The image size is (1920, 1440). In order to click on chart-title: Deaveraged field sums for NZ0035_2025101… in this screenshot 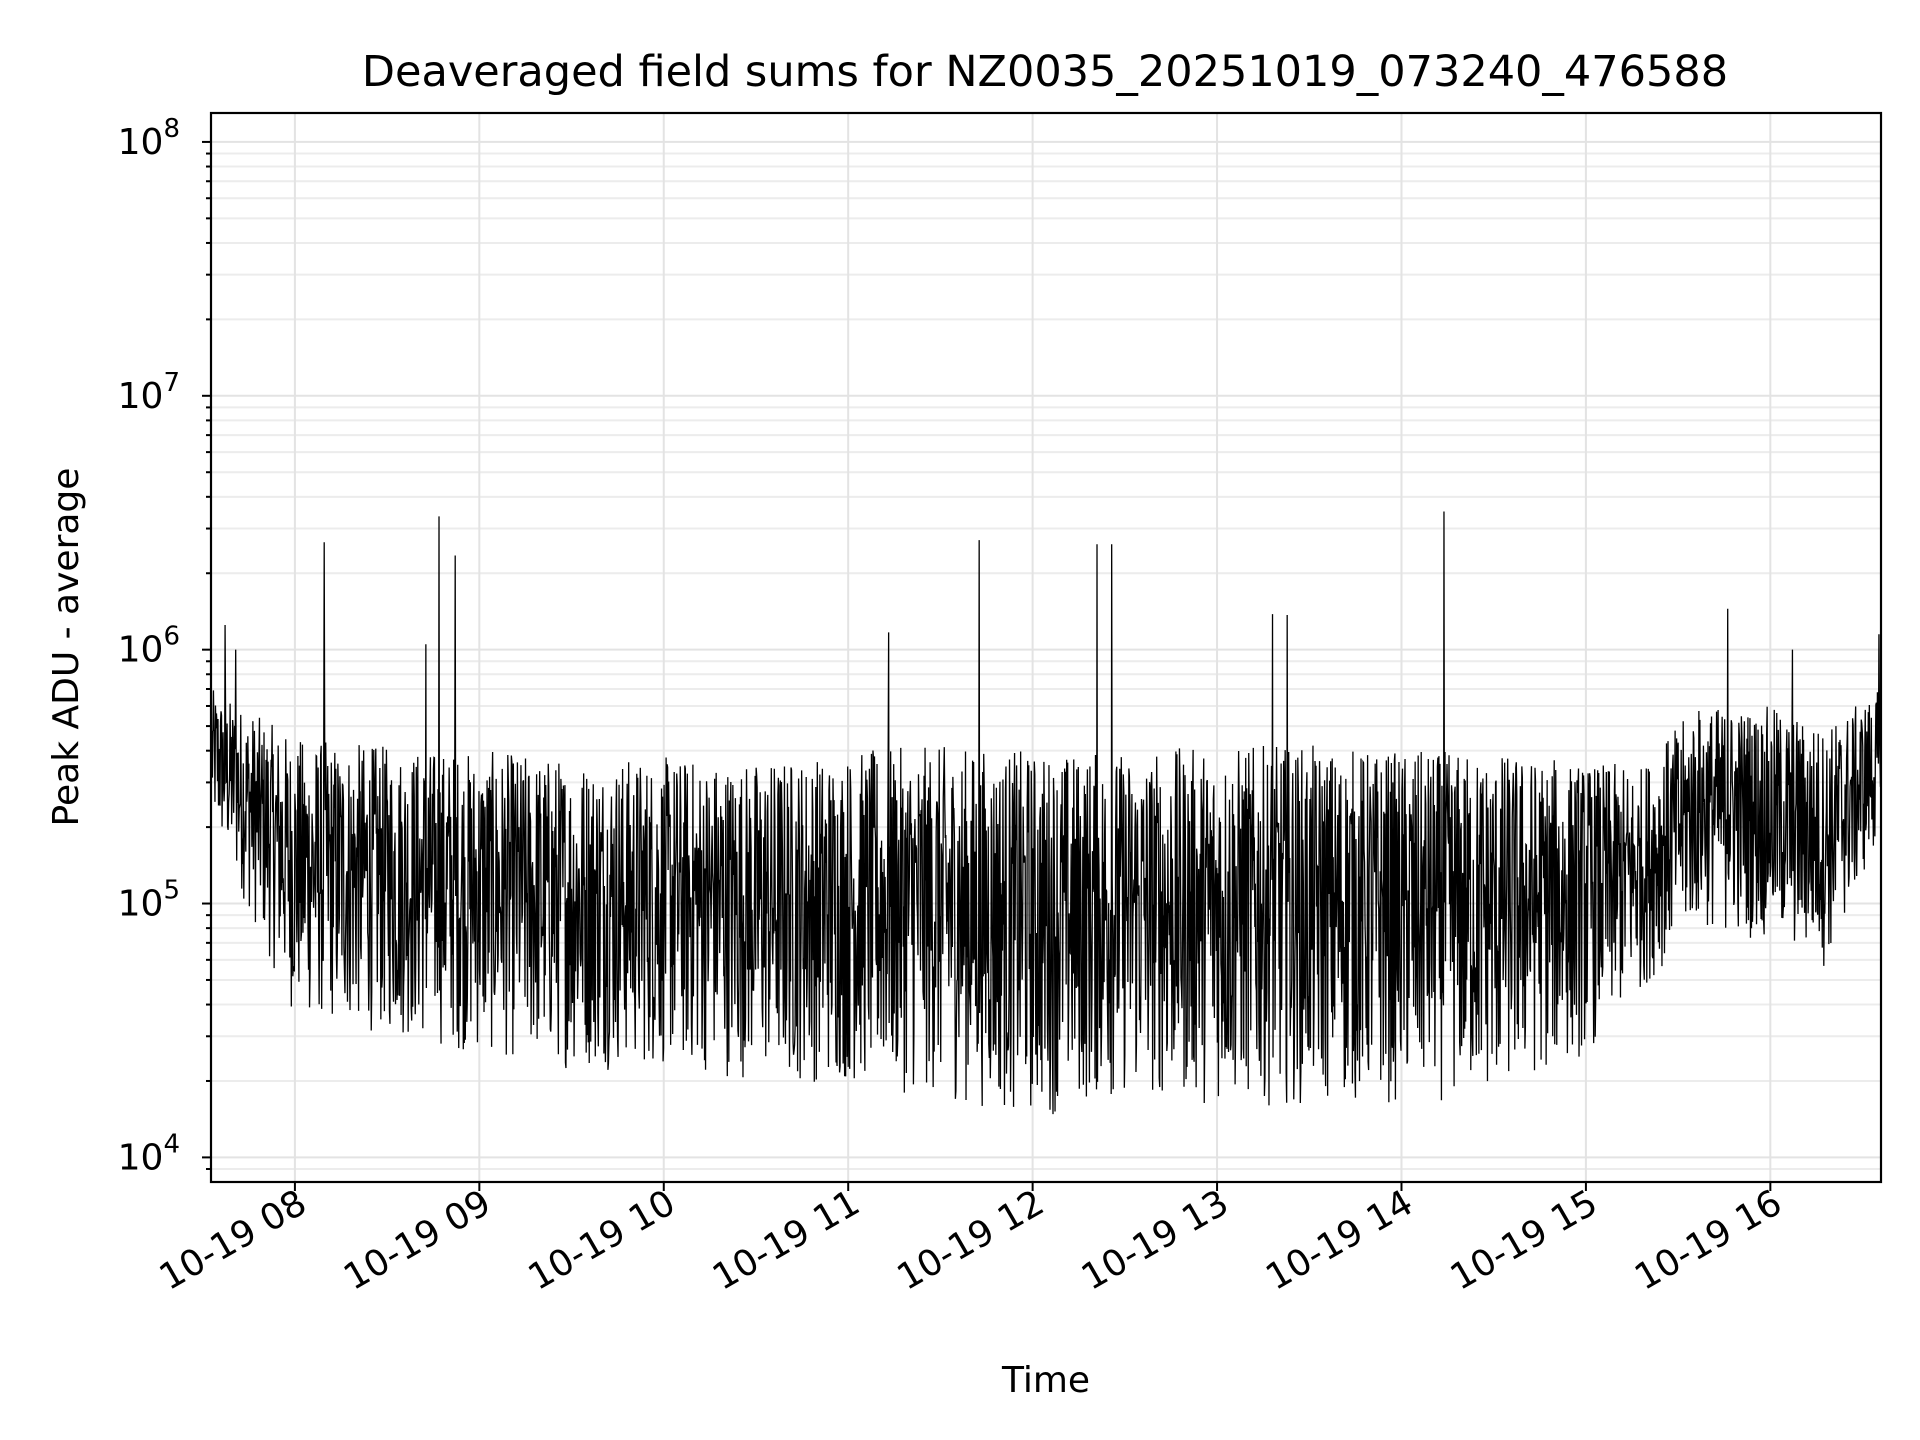, I will do `click(1045, 72)`.